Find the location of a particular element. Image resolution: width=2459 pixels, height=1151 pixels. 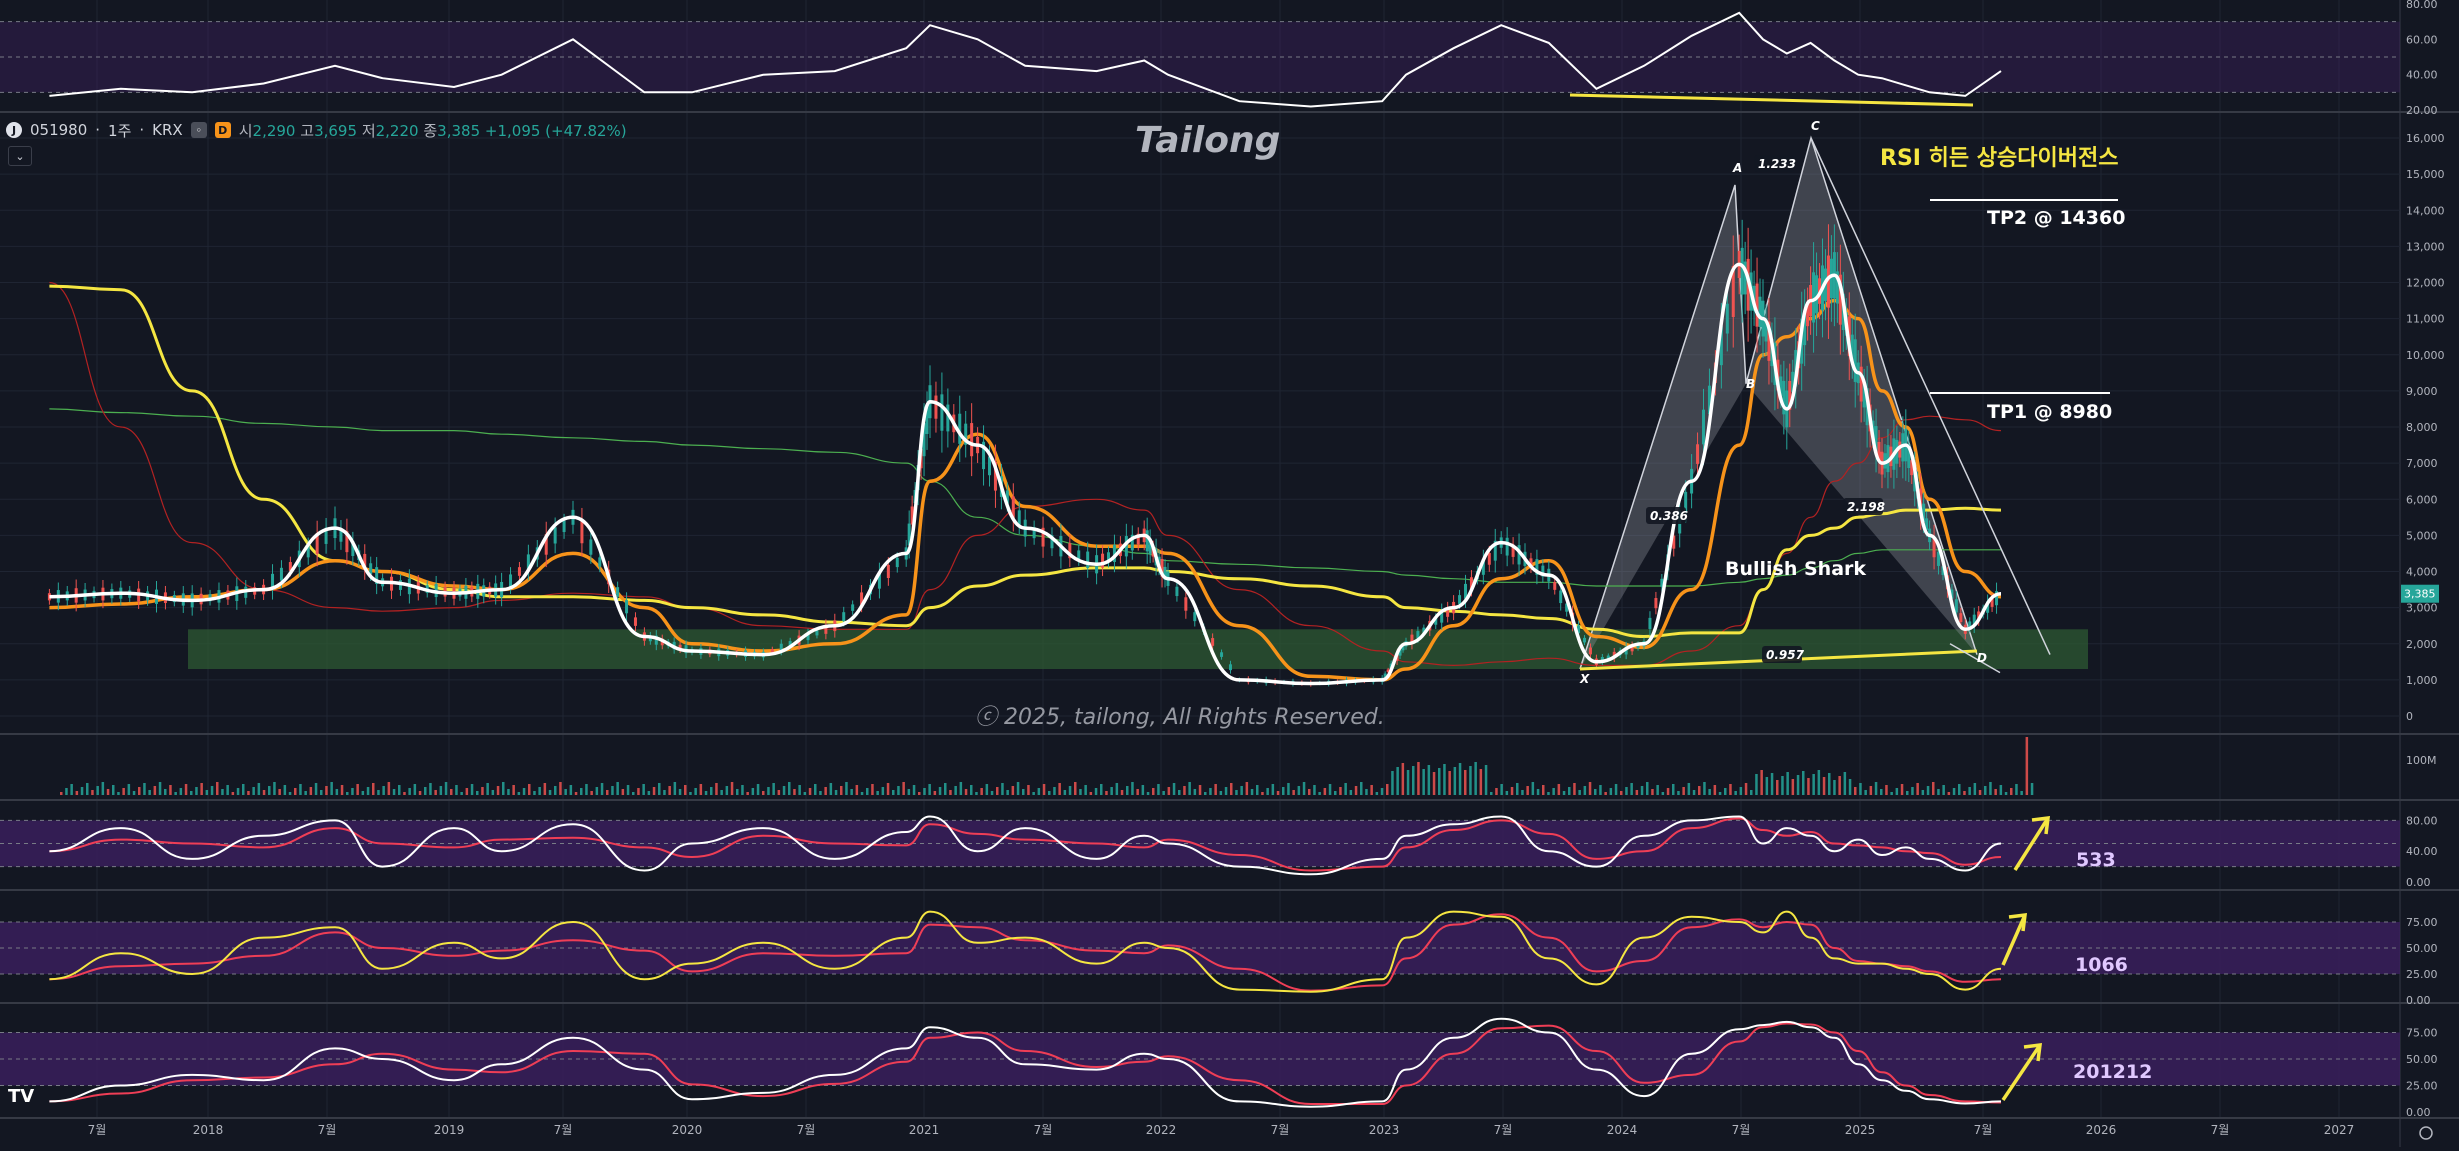

symbol-code: 051980 is located at coordinates (59, 130).